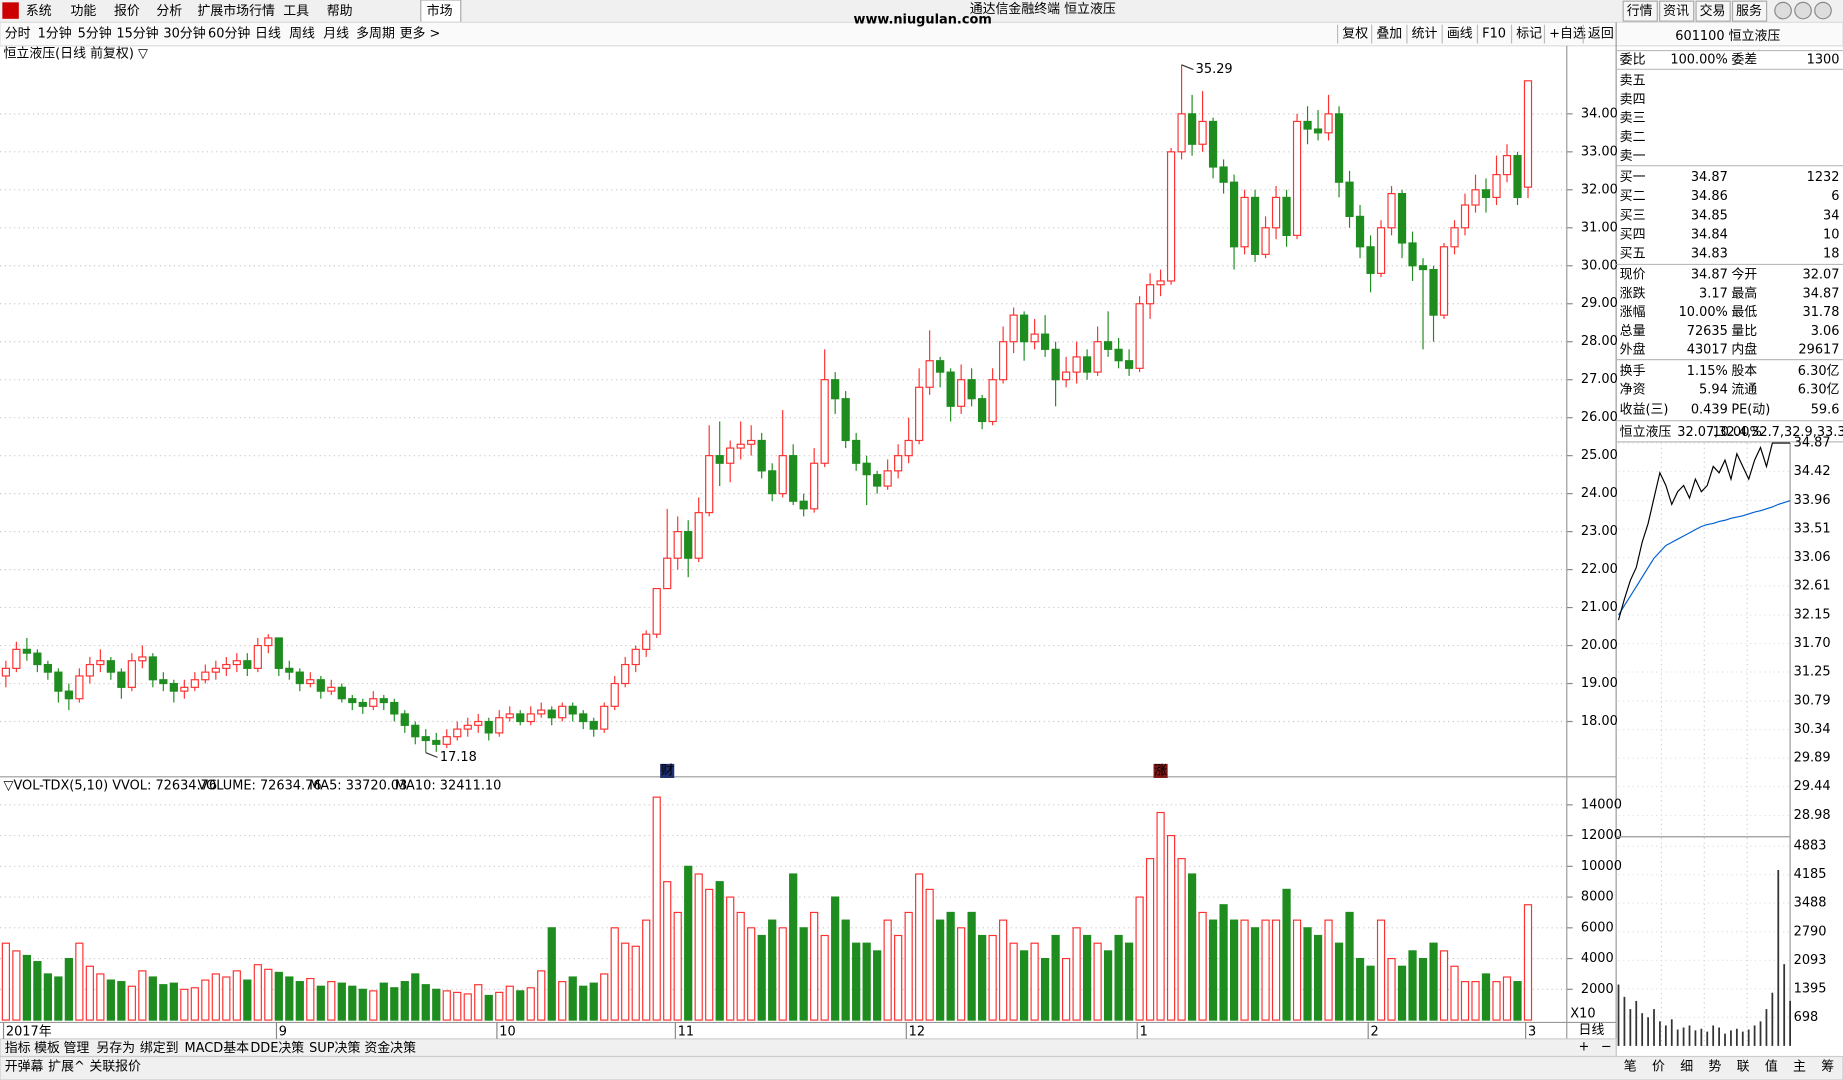 The height and width of the screenshot is (1080, 1843). Describe the element at coordinates (268, 34) in the screenshot. I see `period-tab: 日线` at that location.